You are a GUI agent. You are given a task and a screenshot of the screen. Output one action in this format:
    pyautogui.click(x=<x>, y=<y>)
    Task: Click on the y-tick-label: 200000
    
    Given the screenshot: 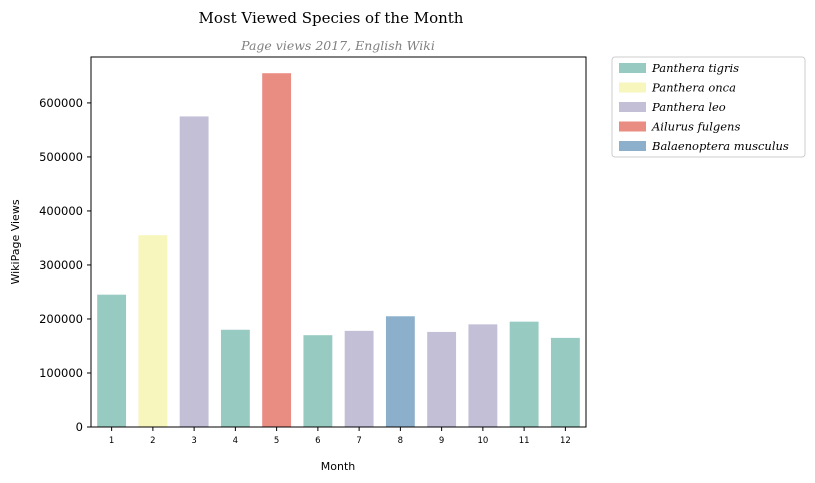 What is the action you would take?
    pyautogui.click(x=61, y=319)
    